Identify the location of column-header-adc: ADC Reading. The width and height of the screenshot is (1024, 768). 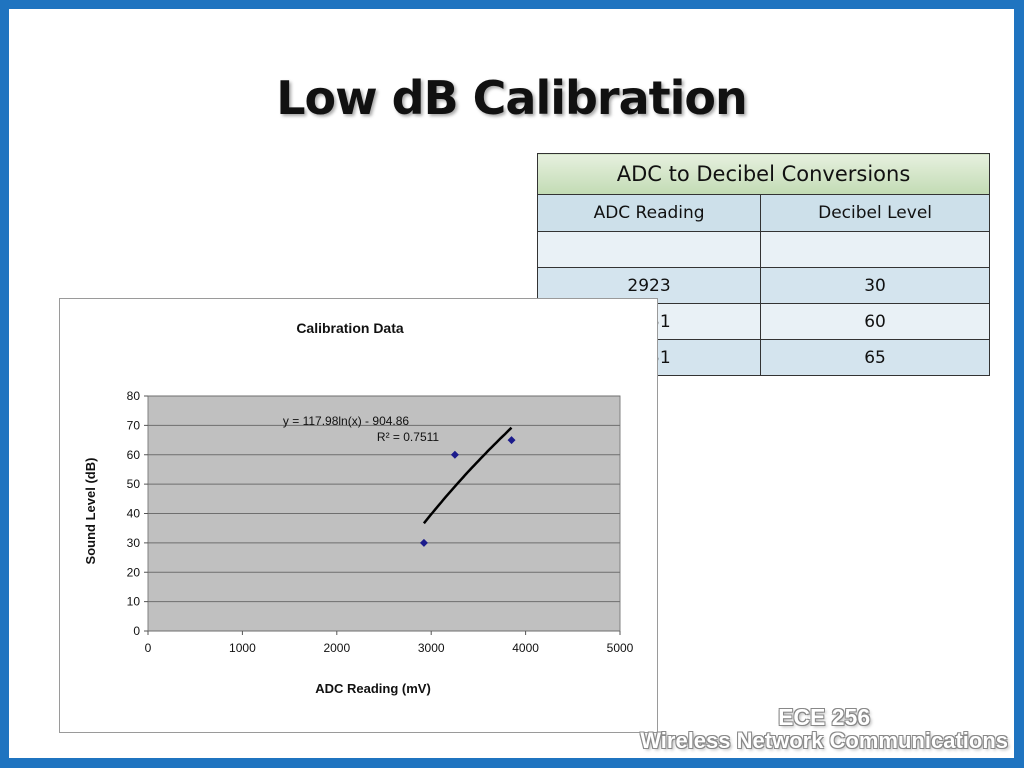
(649, 213).